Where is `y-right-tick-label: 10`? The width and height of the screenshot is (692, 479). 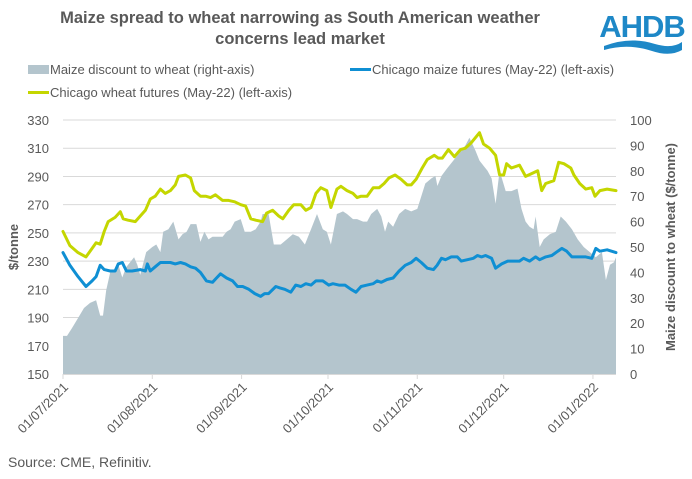 y-right-tick-label: 10 is located at coordinates (637, 349).